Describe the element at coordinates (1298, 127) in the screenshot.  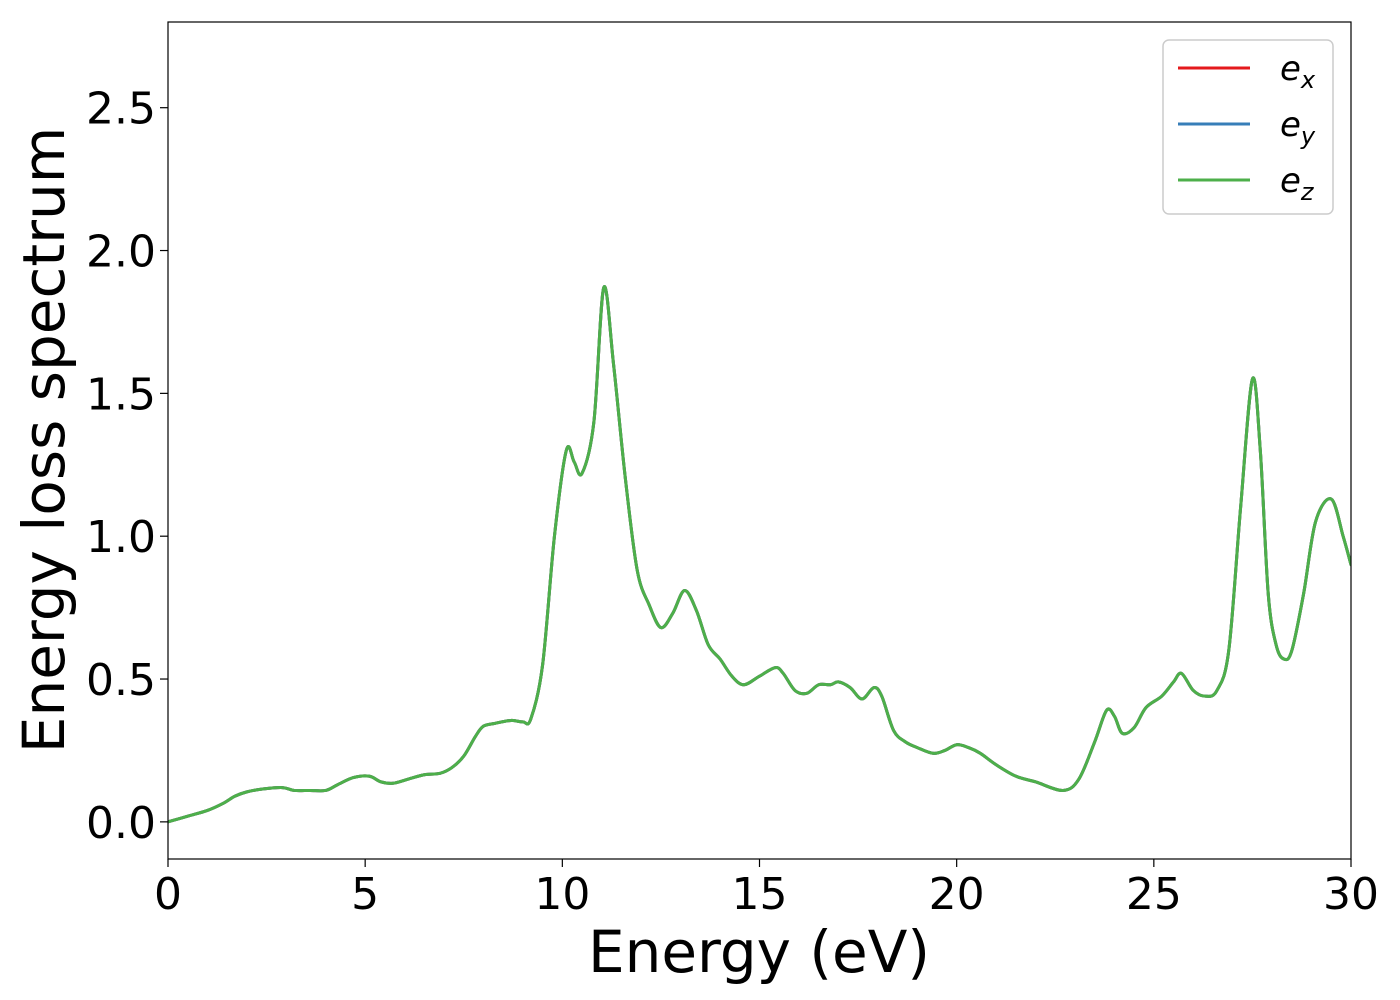
I see `legend-label-y: ey` at that location.